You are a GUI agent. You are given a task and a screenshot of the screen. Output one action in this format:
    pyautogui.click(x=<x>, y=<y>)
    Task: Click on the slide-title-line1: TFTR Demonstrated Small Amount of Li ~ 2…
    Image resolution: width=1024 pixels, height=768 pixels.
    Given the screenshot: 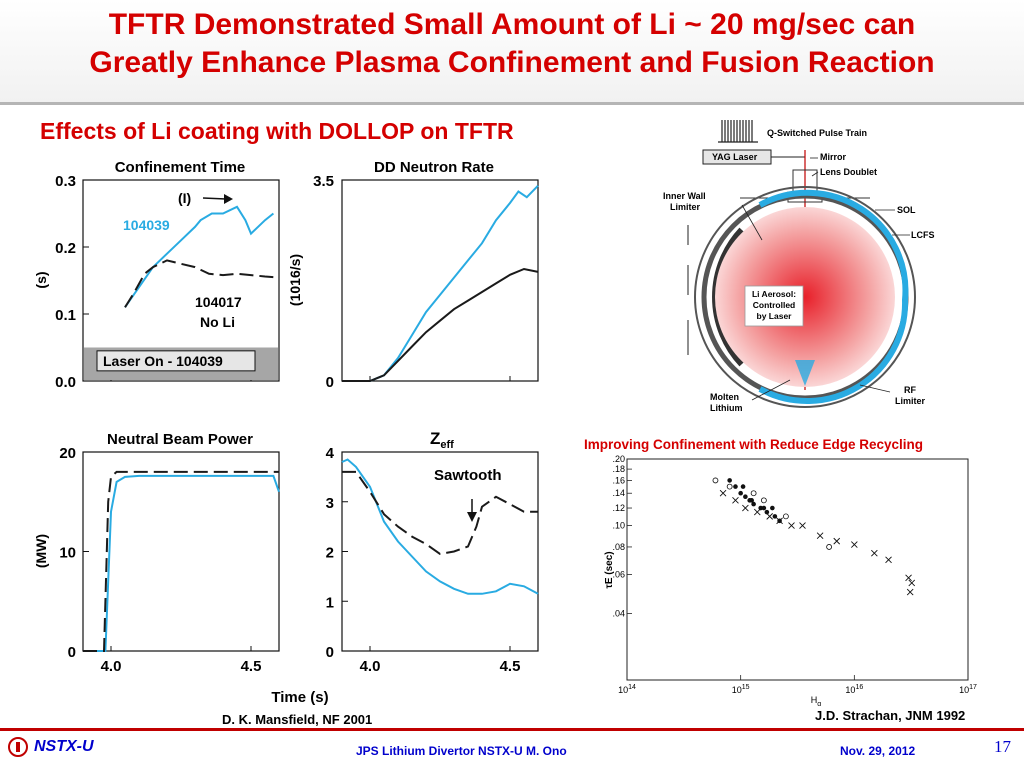 What is the action you would take?
    pyautogui.click(x=512, y=24)
    